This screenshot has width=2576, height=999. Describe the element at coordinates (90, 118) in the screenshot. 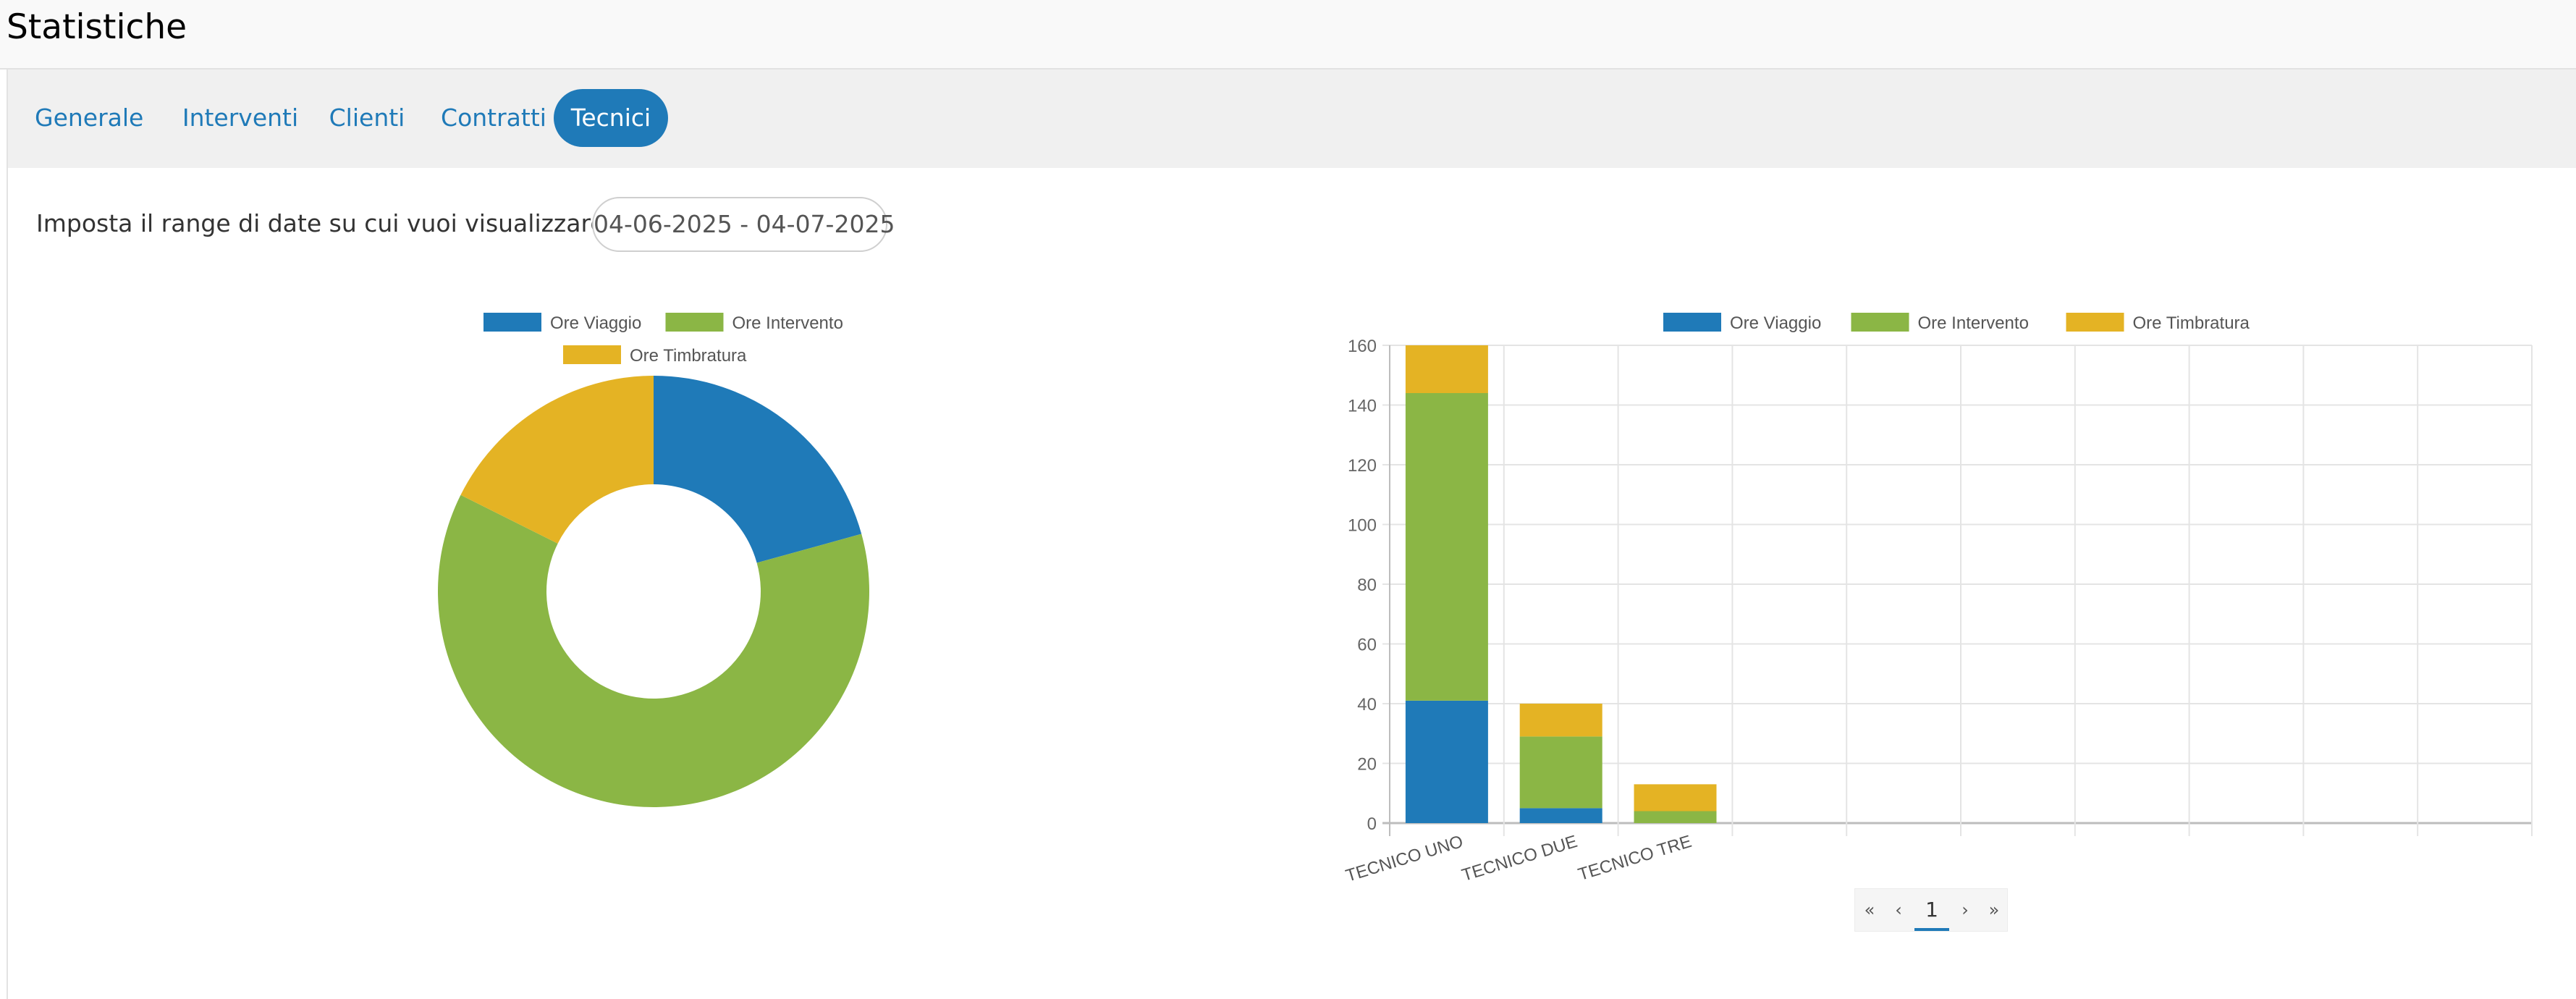

I see `tab-generale: Generale` at that location.